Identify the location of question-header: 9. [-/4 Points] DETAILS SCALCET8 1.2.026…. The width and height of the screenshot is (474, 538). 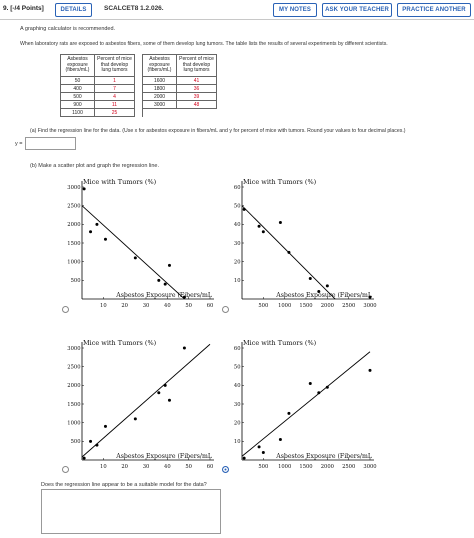
(237, 10).